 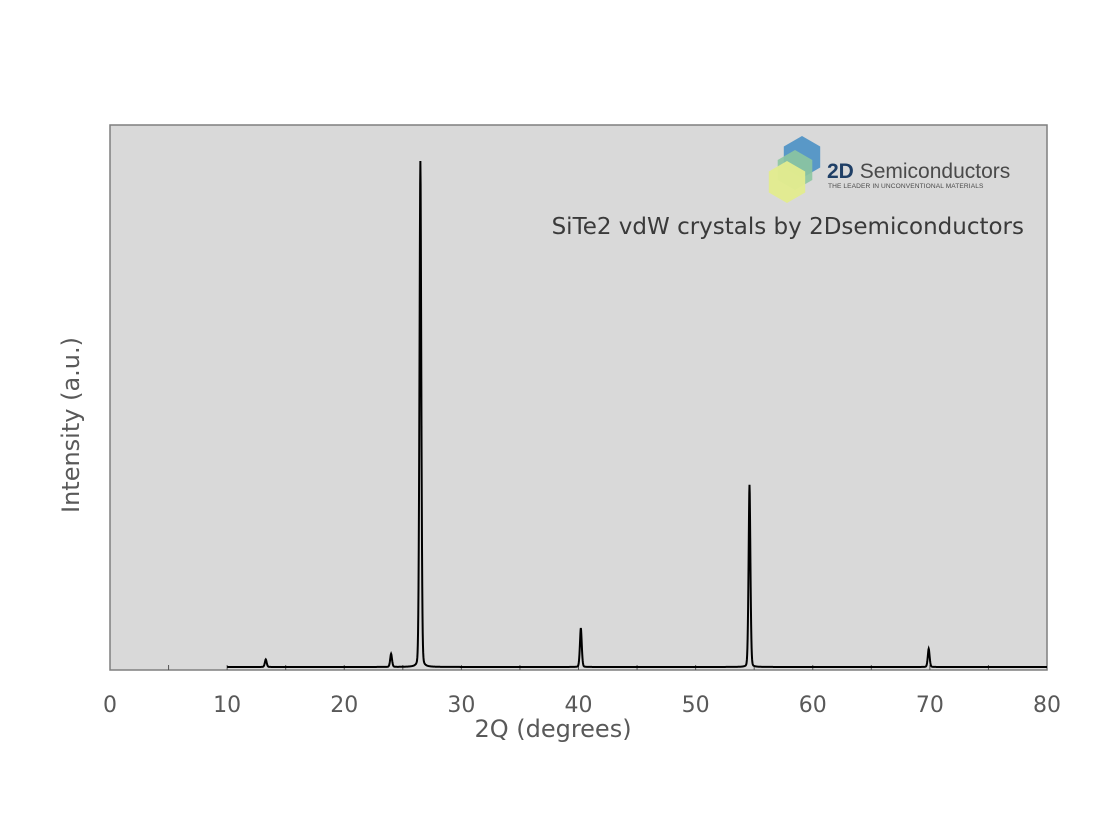 I want to click on logo-wordmark-bold: 2D, so click(x=840, y=171).